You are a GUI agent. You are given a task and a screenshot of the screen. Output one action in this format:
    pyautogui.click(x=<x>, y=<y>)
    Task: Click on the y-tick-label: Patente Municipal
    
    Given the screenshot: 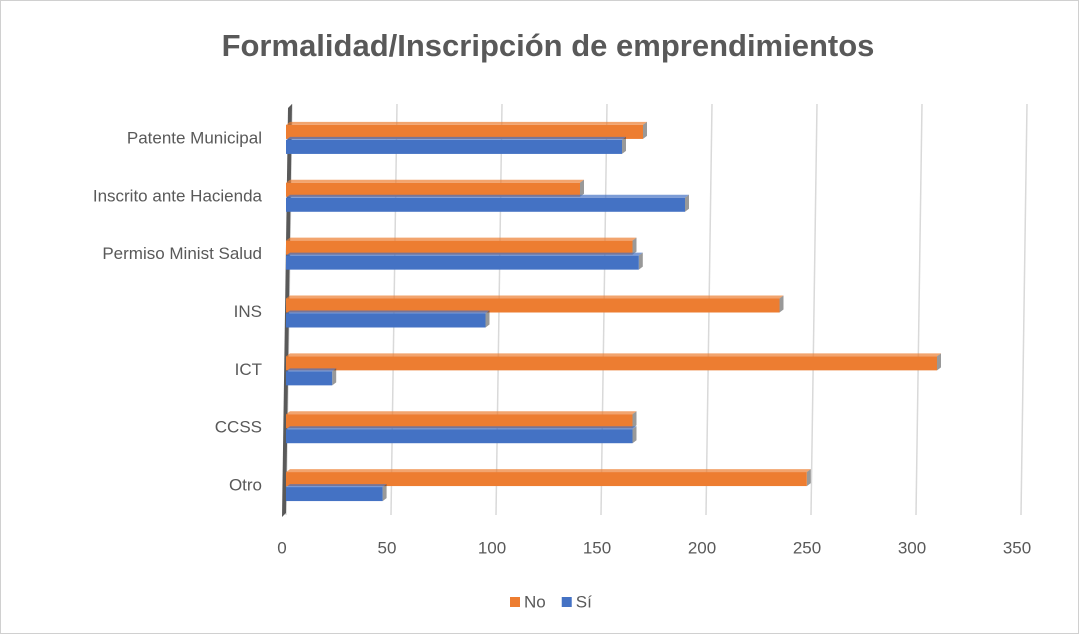 What is the action you would take?
    pyautogui.click(x=194, y=137)
    